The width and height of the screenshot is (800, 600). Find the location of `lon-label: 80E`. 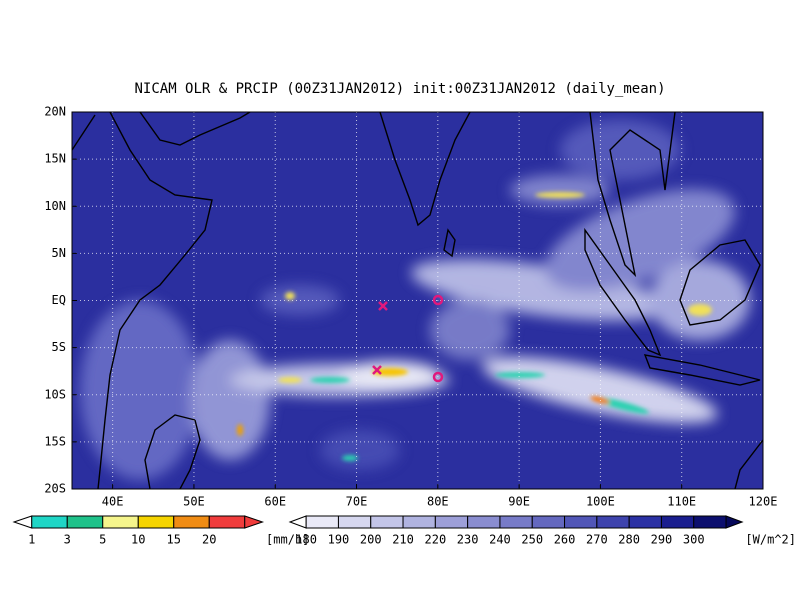

lon-label: 80E is located at coordinates (438, 502).